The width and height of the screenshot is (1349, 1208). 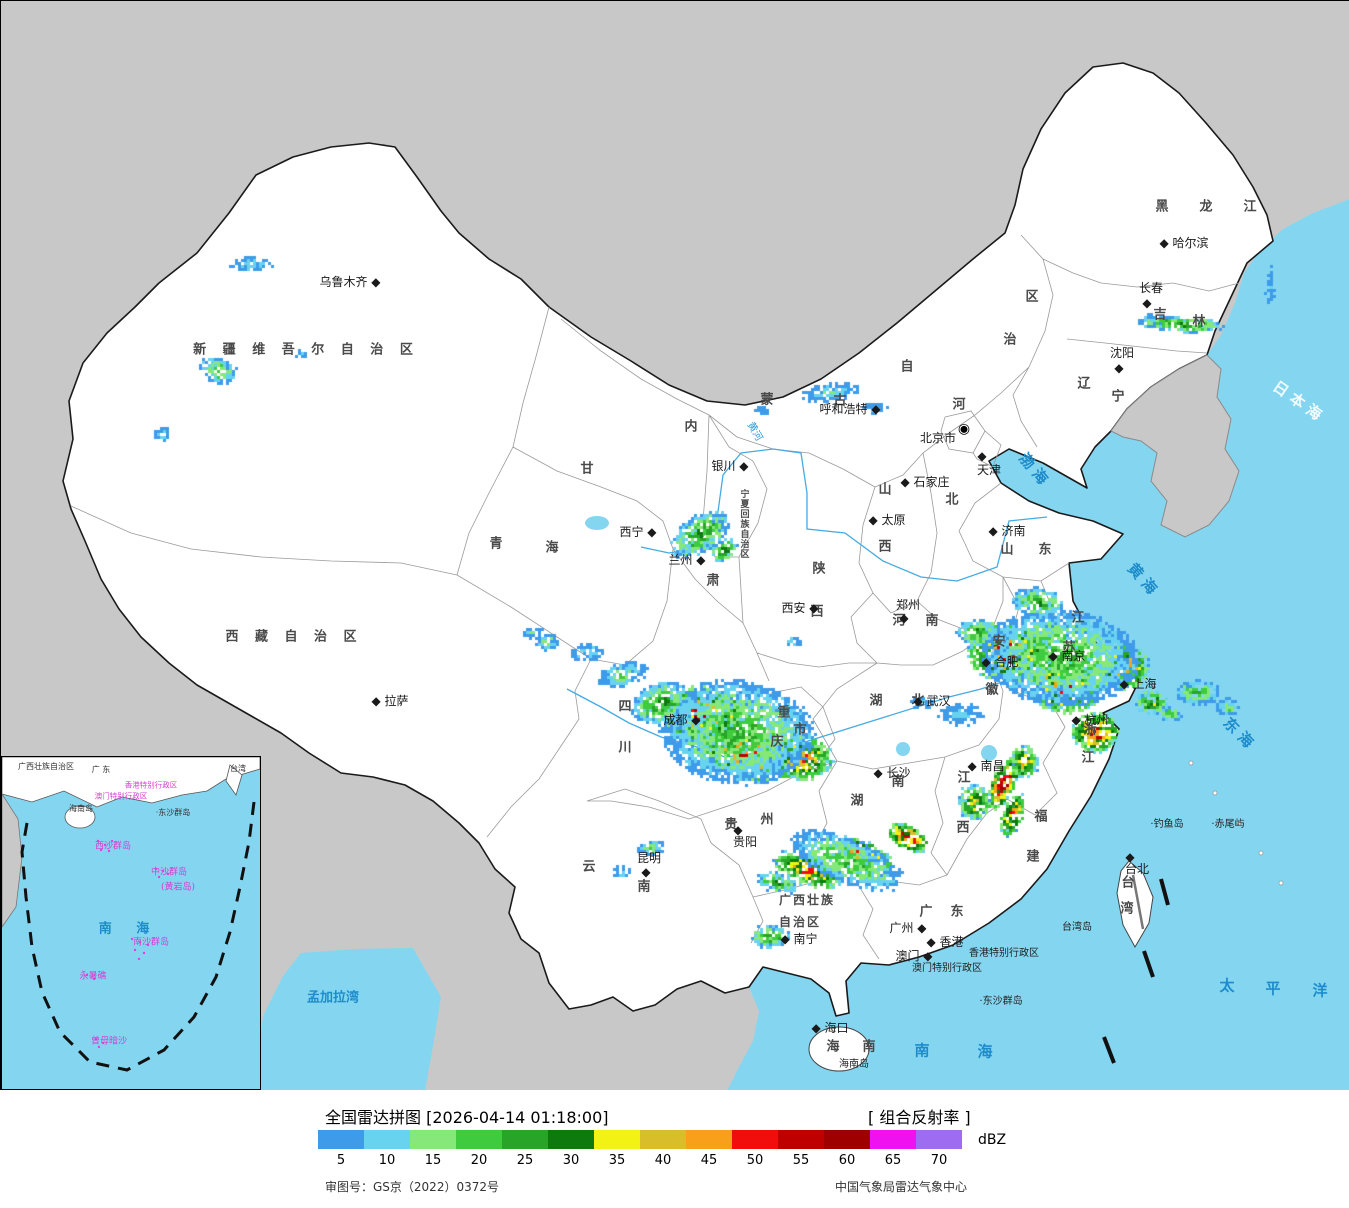 What do you see at coordinates (992, 1140) in the screenshot?
I see `dbz-unit-label: dBZ` at bounding box center [992, 1140].